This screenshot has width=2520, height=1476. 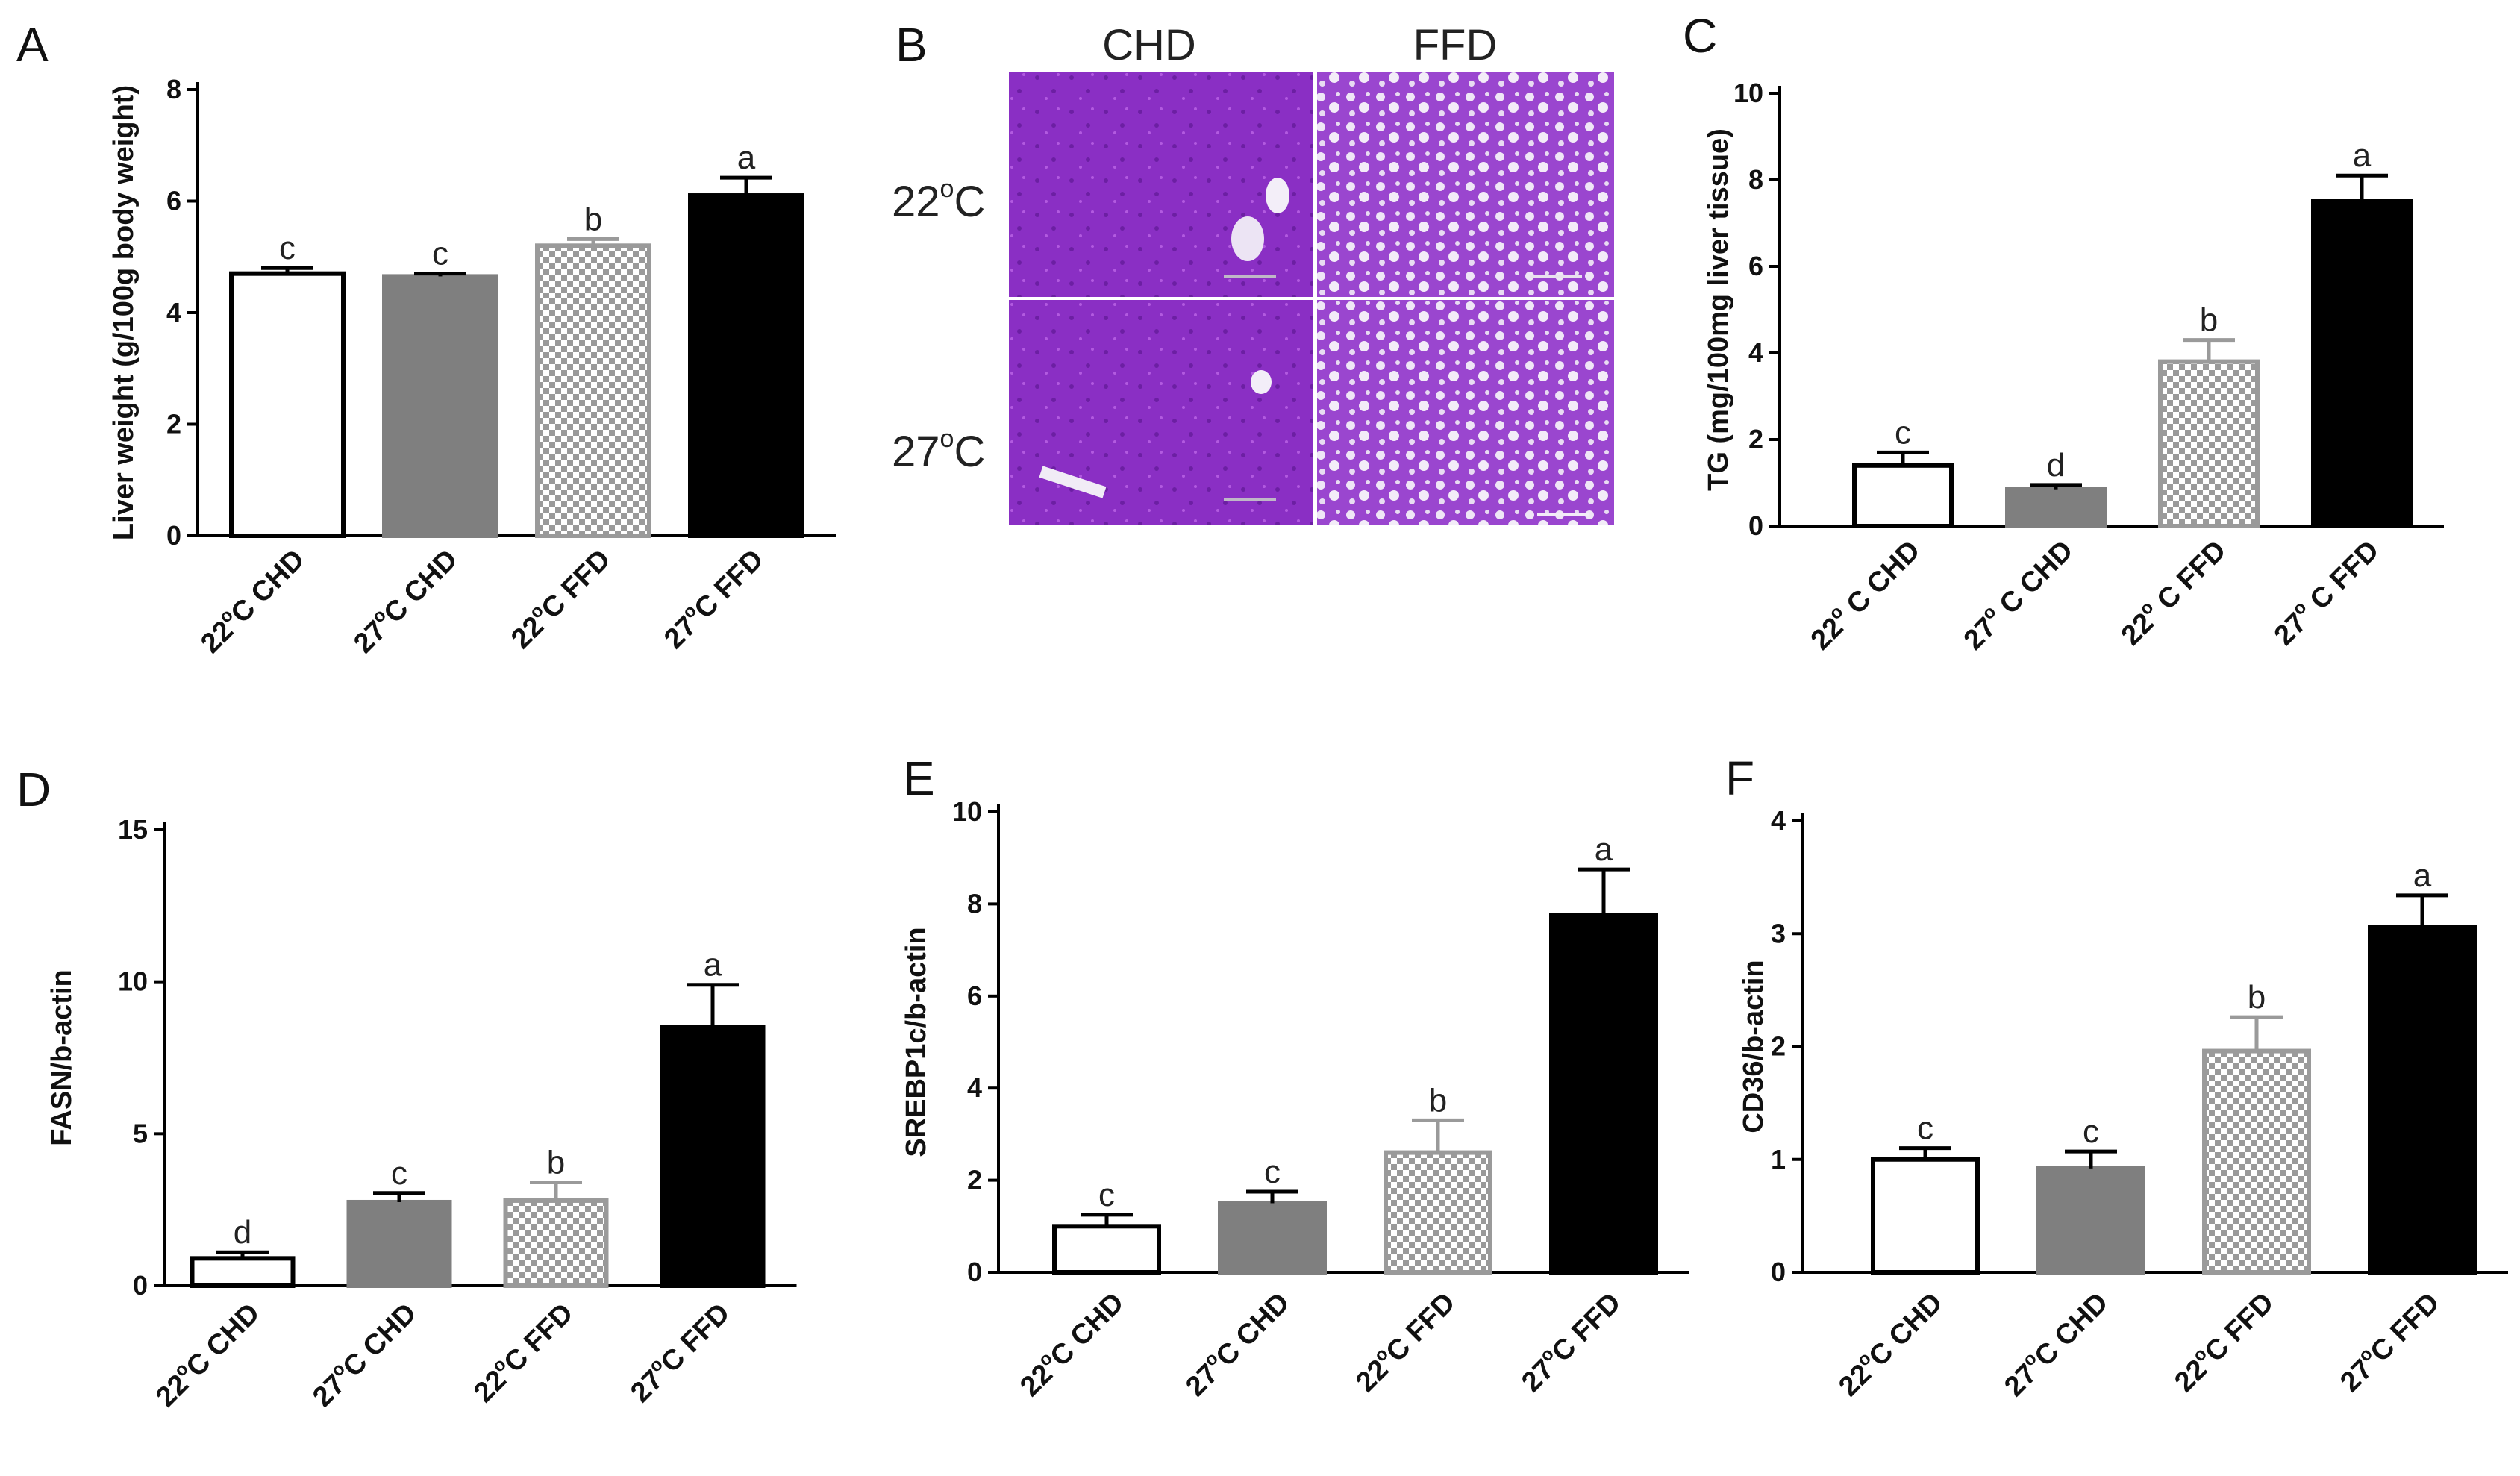 What do you see at coordinates (1778, 1159) in the screenshot?
I see `y-tick-label: 1` at bounding box center [1778, 1159].